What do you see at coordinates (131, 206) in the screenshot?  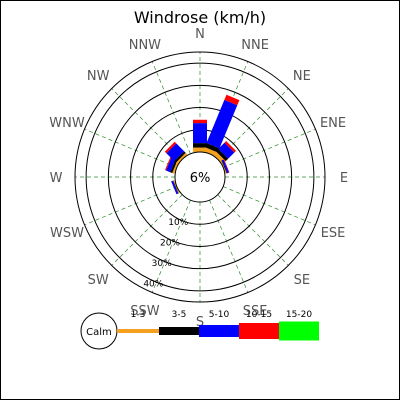 I see `spoke-wsw` at bounding box center [131, 206].